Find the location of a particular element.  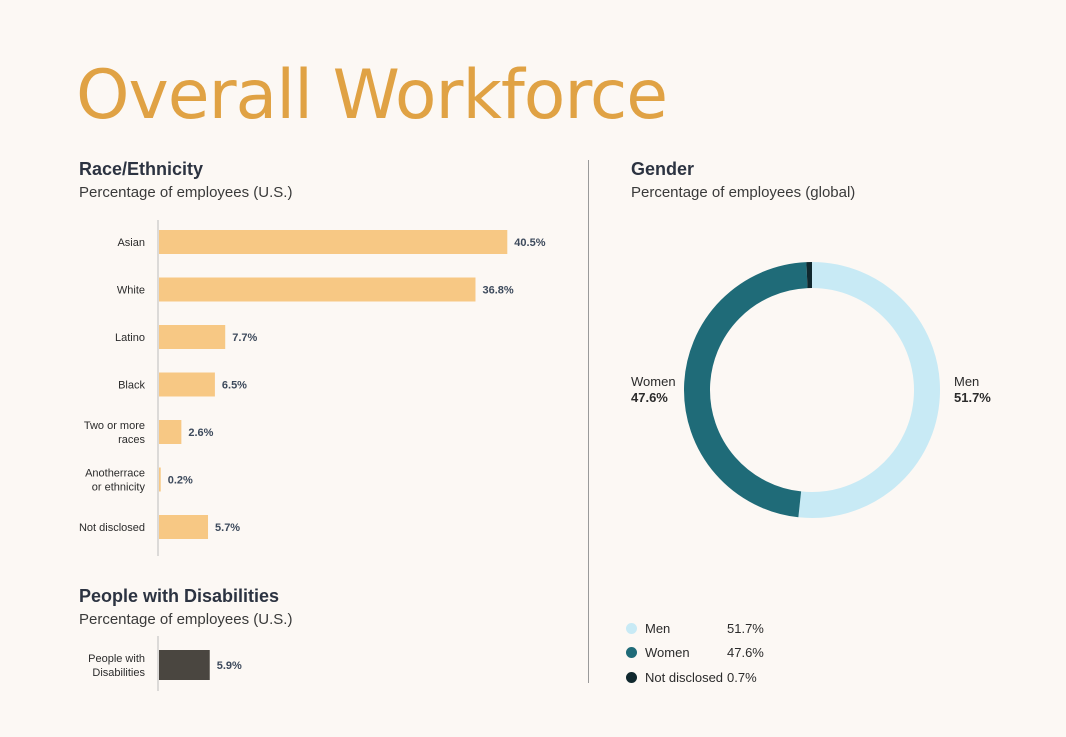

donut-label-women-value: 47.6% is located at coordinates (649, 397).